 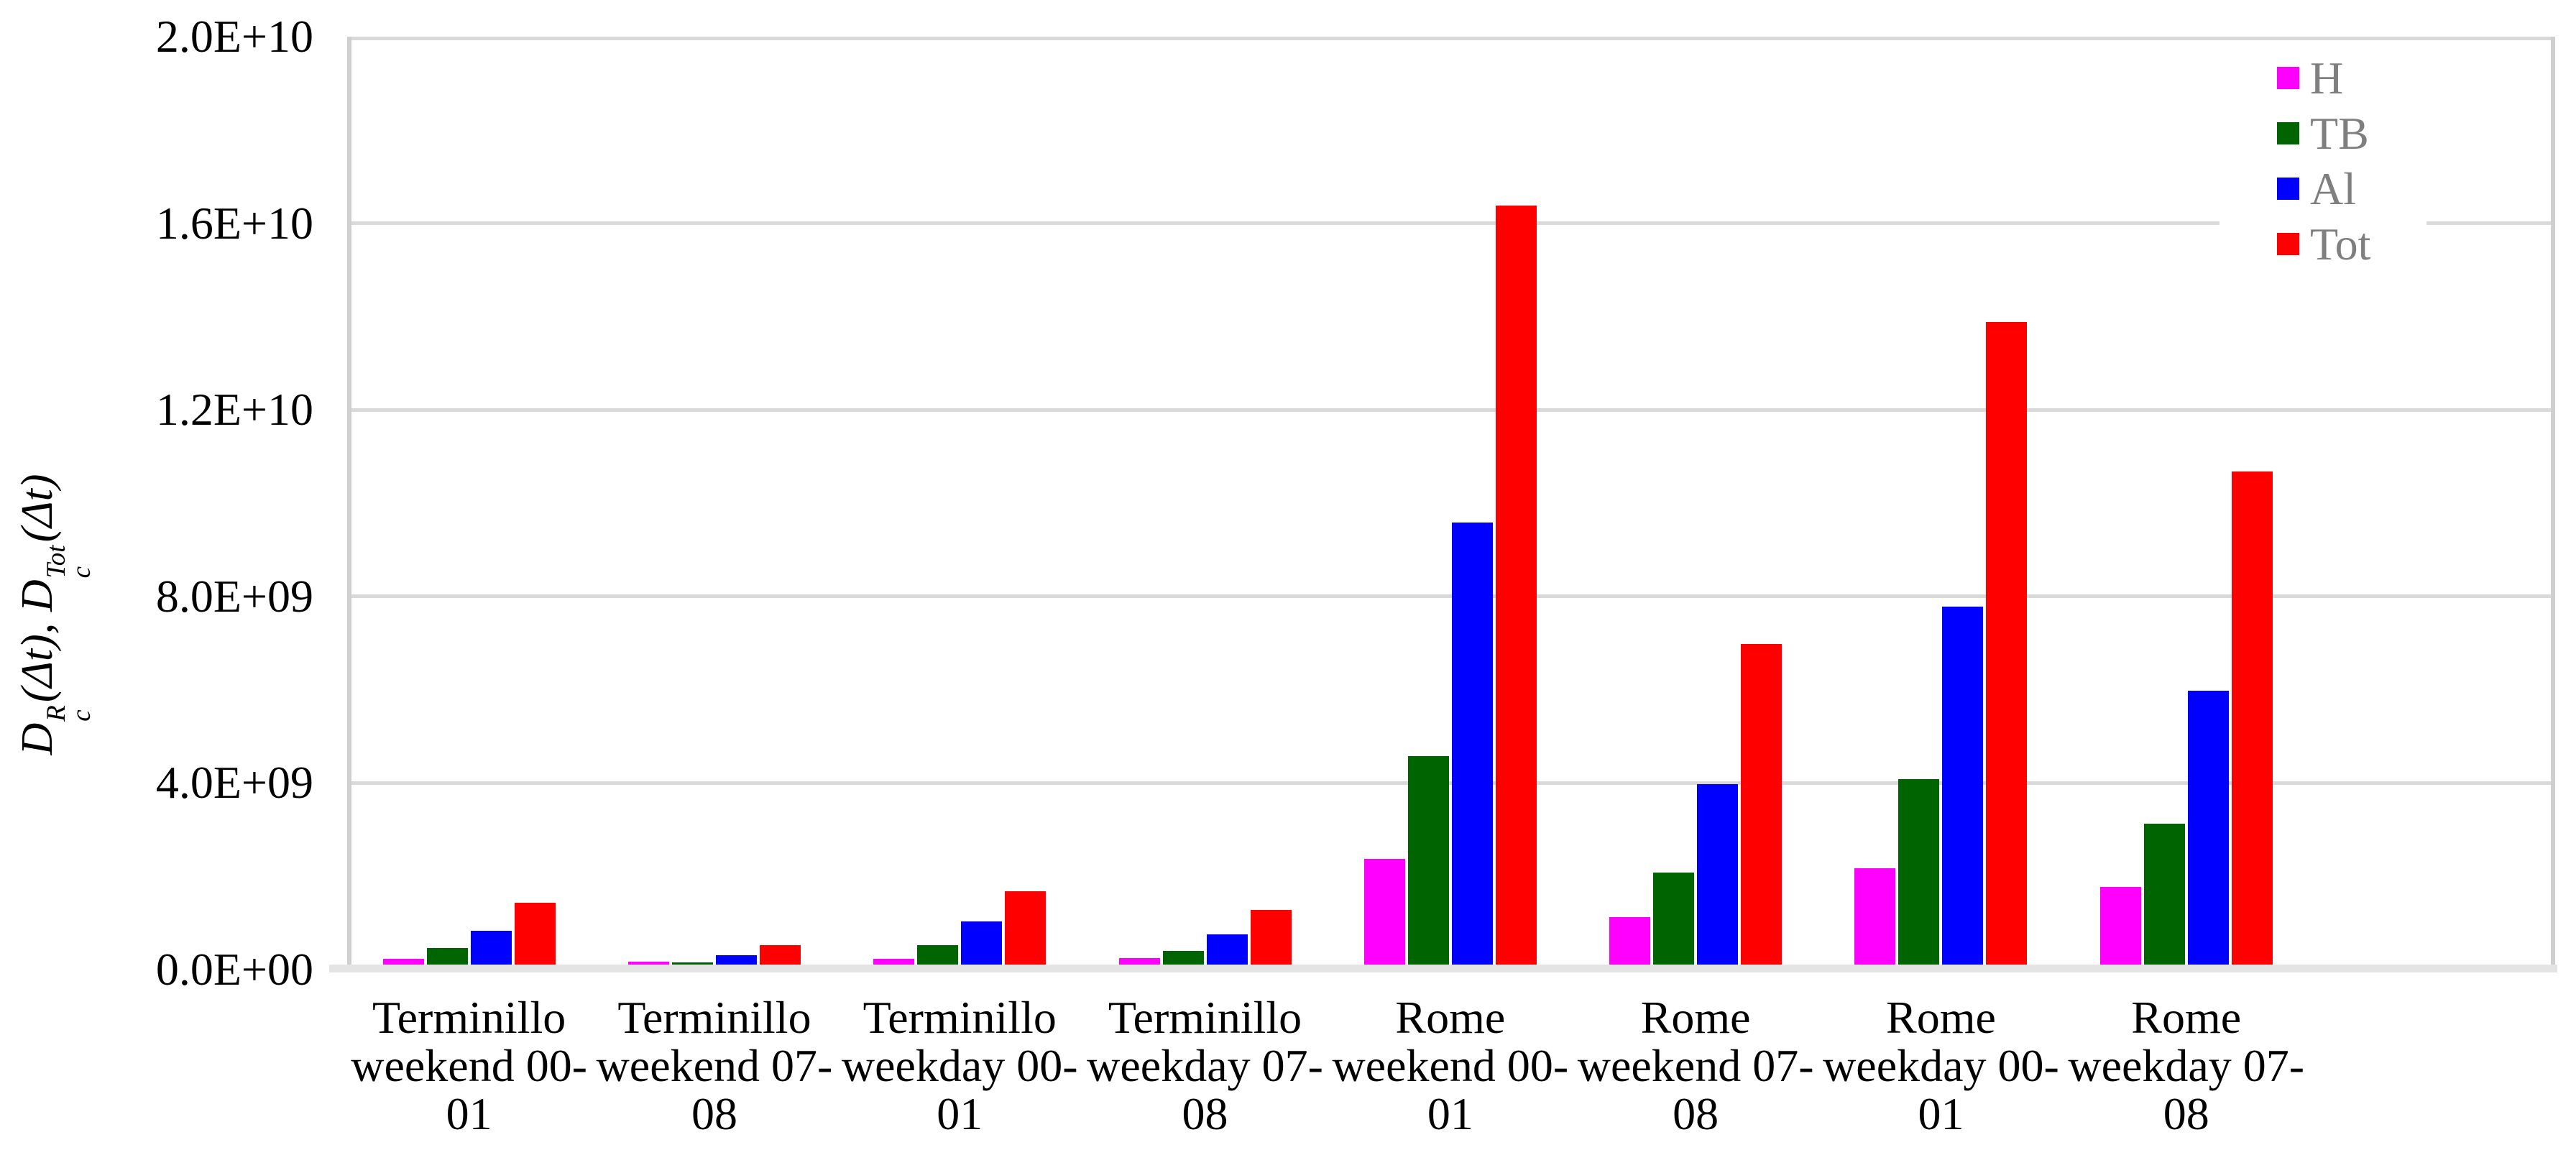 I want to click on x-axis-label: Terminillo weekday 07- 08, so click(x=1205, y=1065).